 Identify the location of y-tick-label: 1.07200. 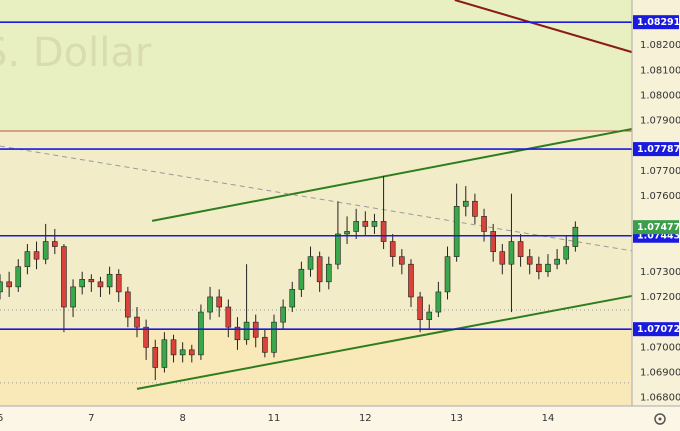
(660, 297).